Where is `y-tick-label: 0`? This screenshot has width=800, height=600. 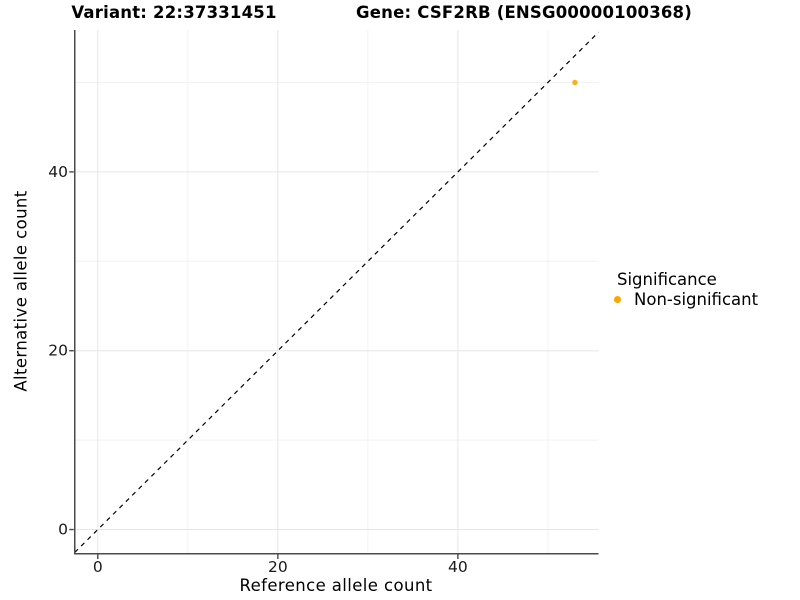 y-tick-label: 0 is located at coordinates (63, 530).